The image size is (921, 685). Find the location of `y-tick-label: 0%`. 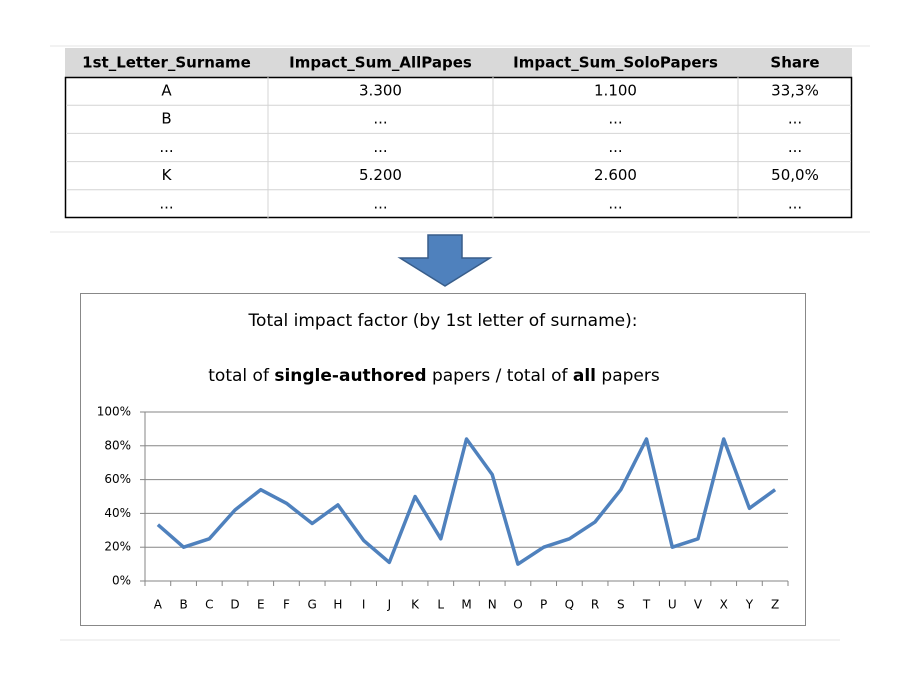

y-tick-label: 0% is located at coordinates (121, 581).